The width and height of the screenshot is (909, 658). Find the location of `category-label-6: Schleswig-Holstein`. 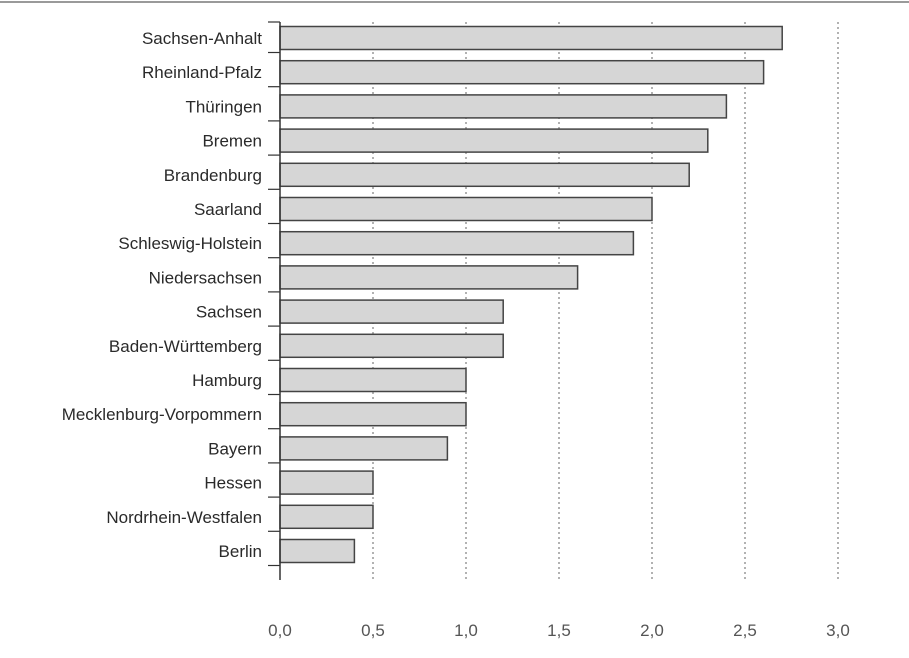

category-label-6: Schleswig-Holstein is located at coordinates (190, 243).